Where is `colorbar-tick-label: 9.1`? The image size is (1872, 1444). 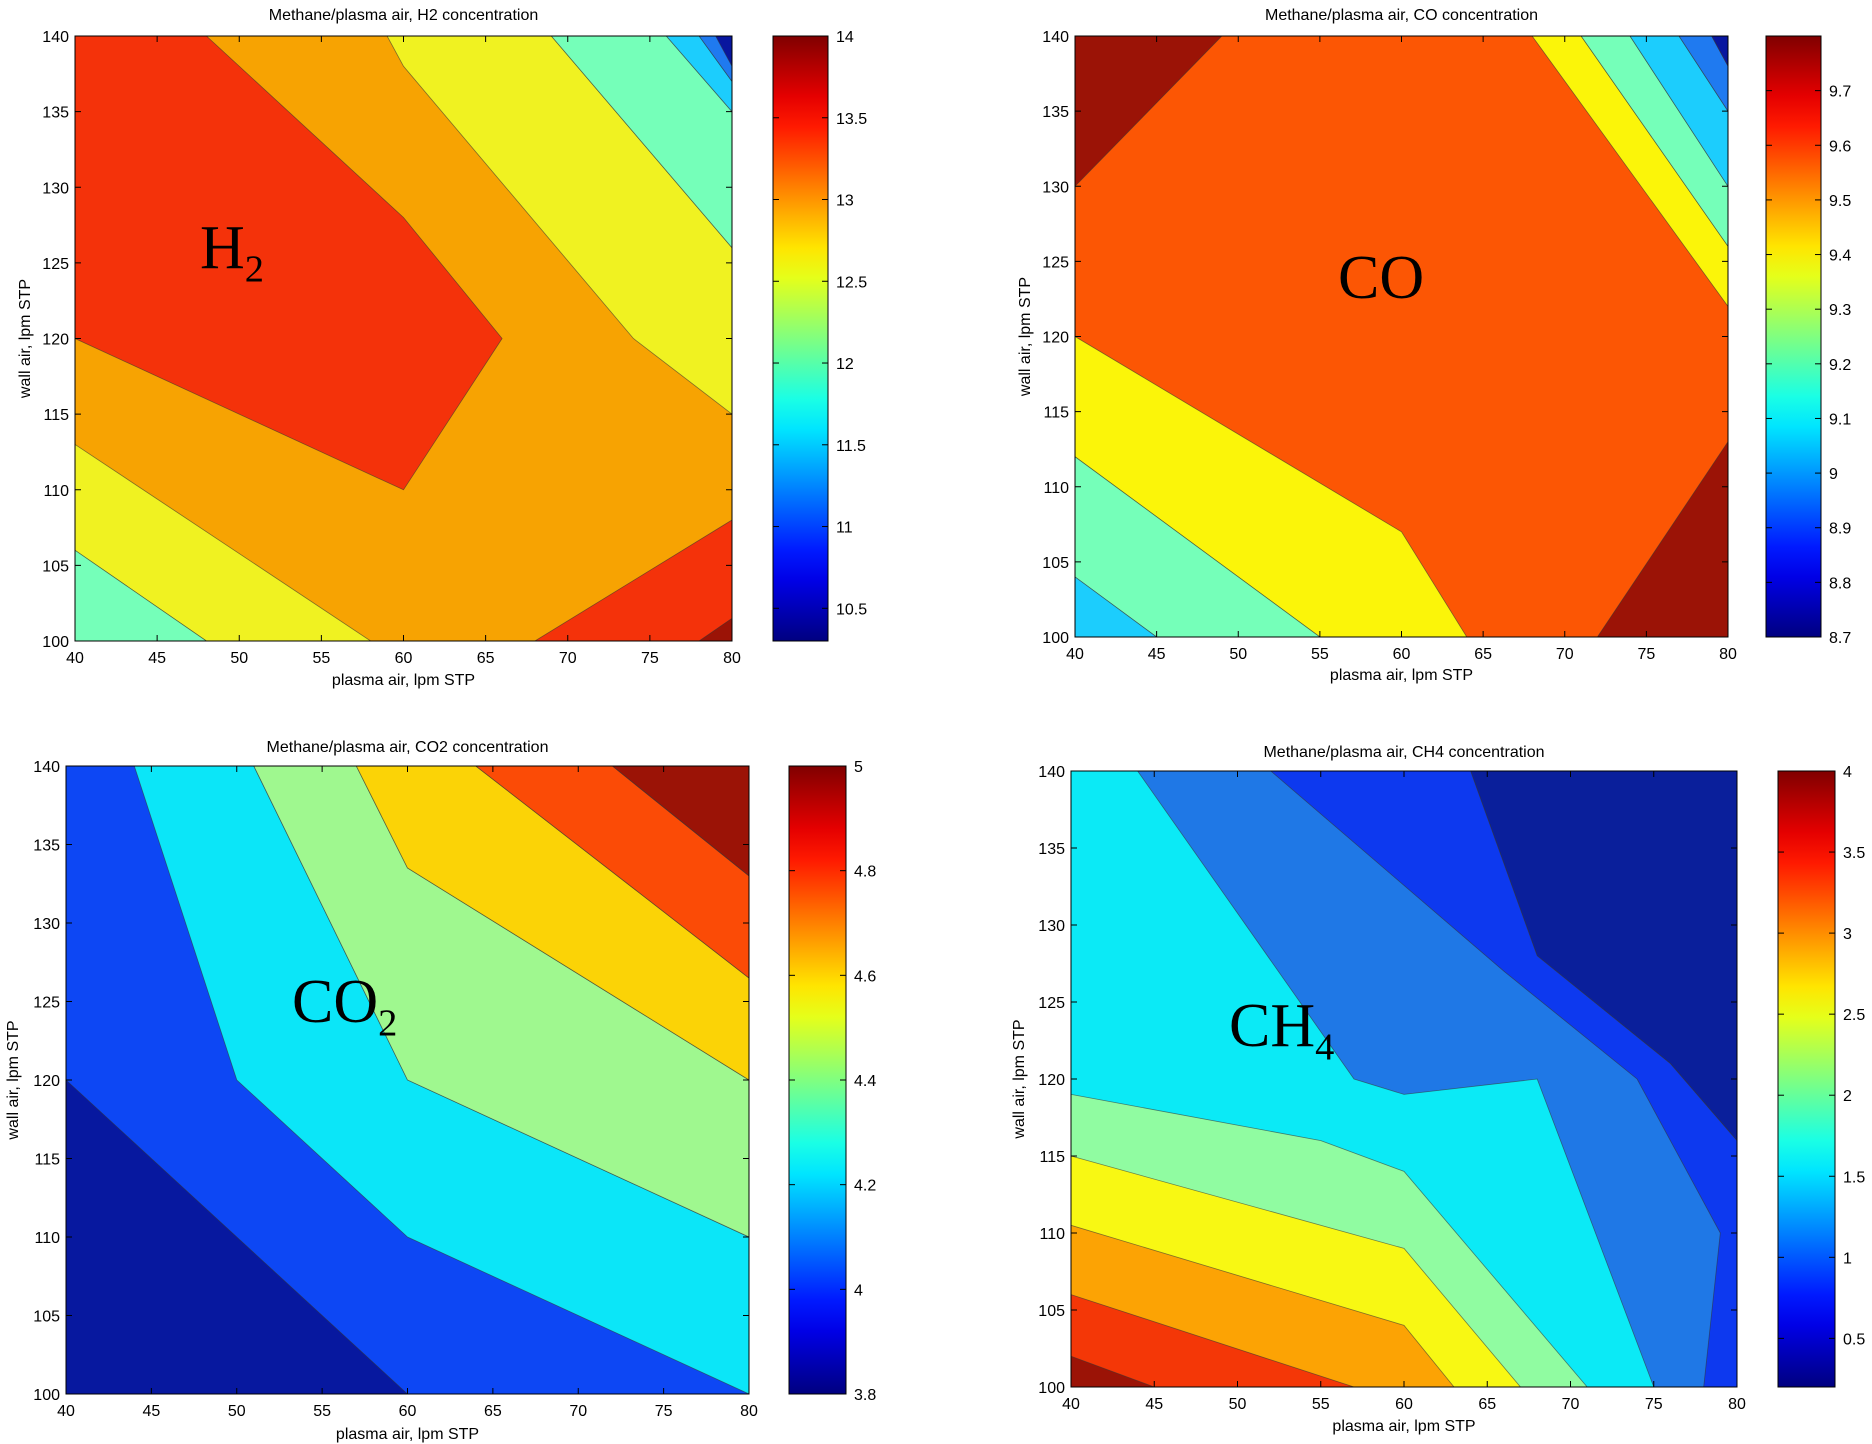
colorbar-tick-label: 9.1 is located at coordinates (1840, 419).